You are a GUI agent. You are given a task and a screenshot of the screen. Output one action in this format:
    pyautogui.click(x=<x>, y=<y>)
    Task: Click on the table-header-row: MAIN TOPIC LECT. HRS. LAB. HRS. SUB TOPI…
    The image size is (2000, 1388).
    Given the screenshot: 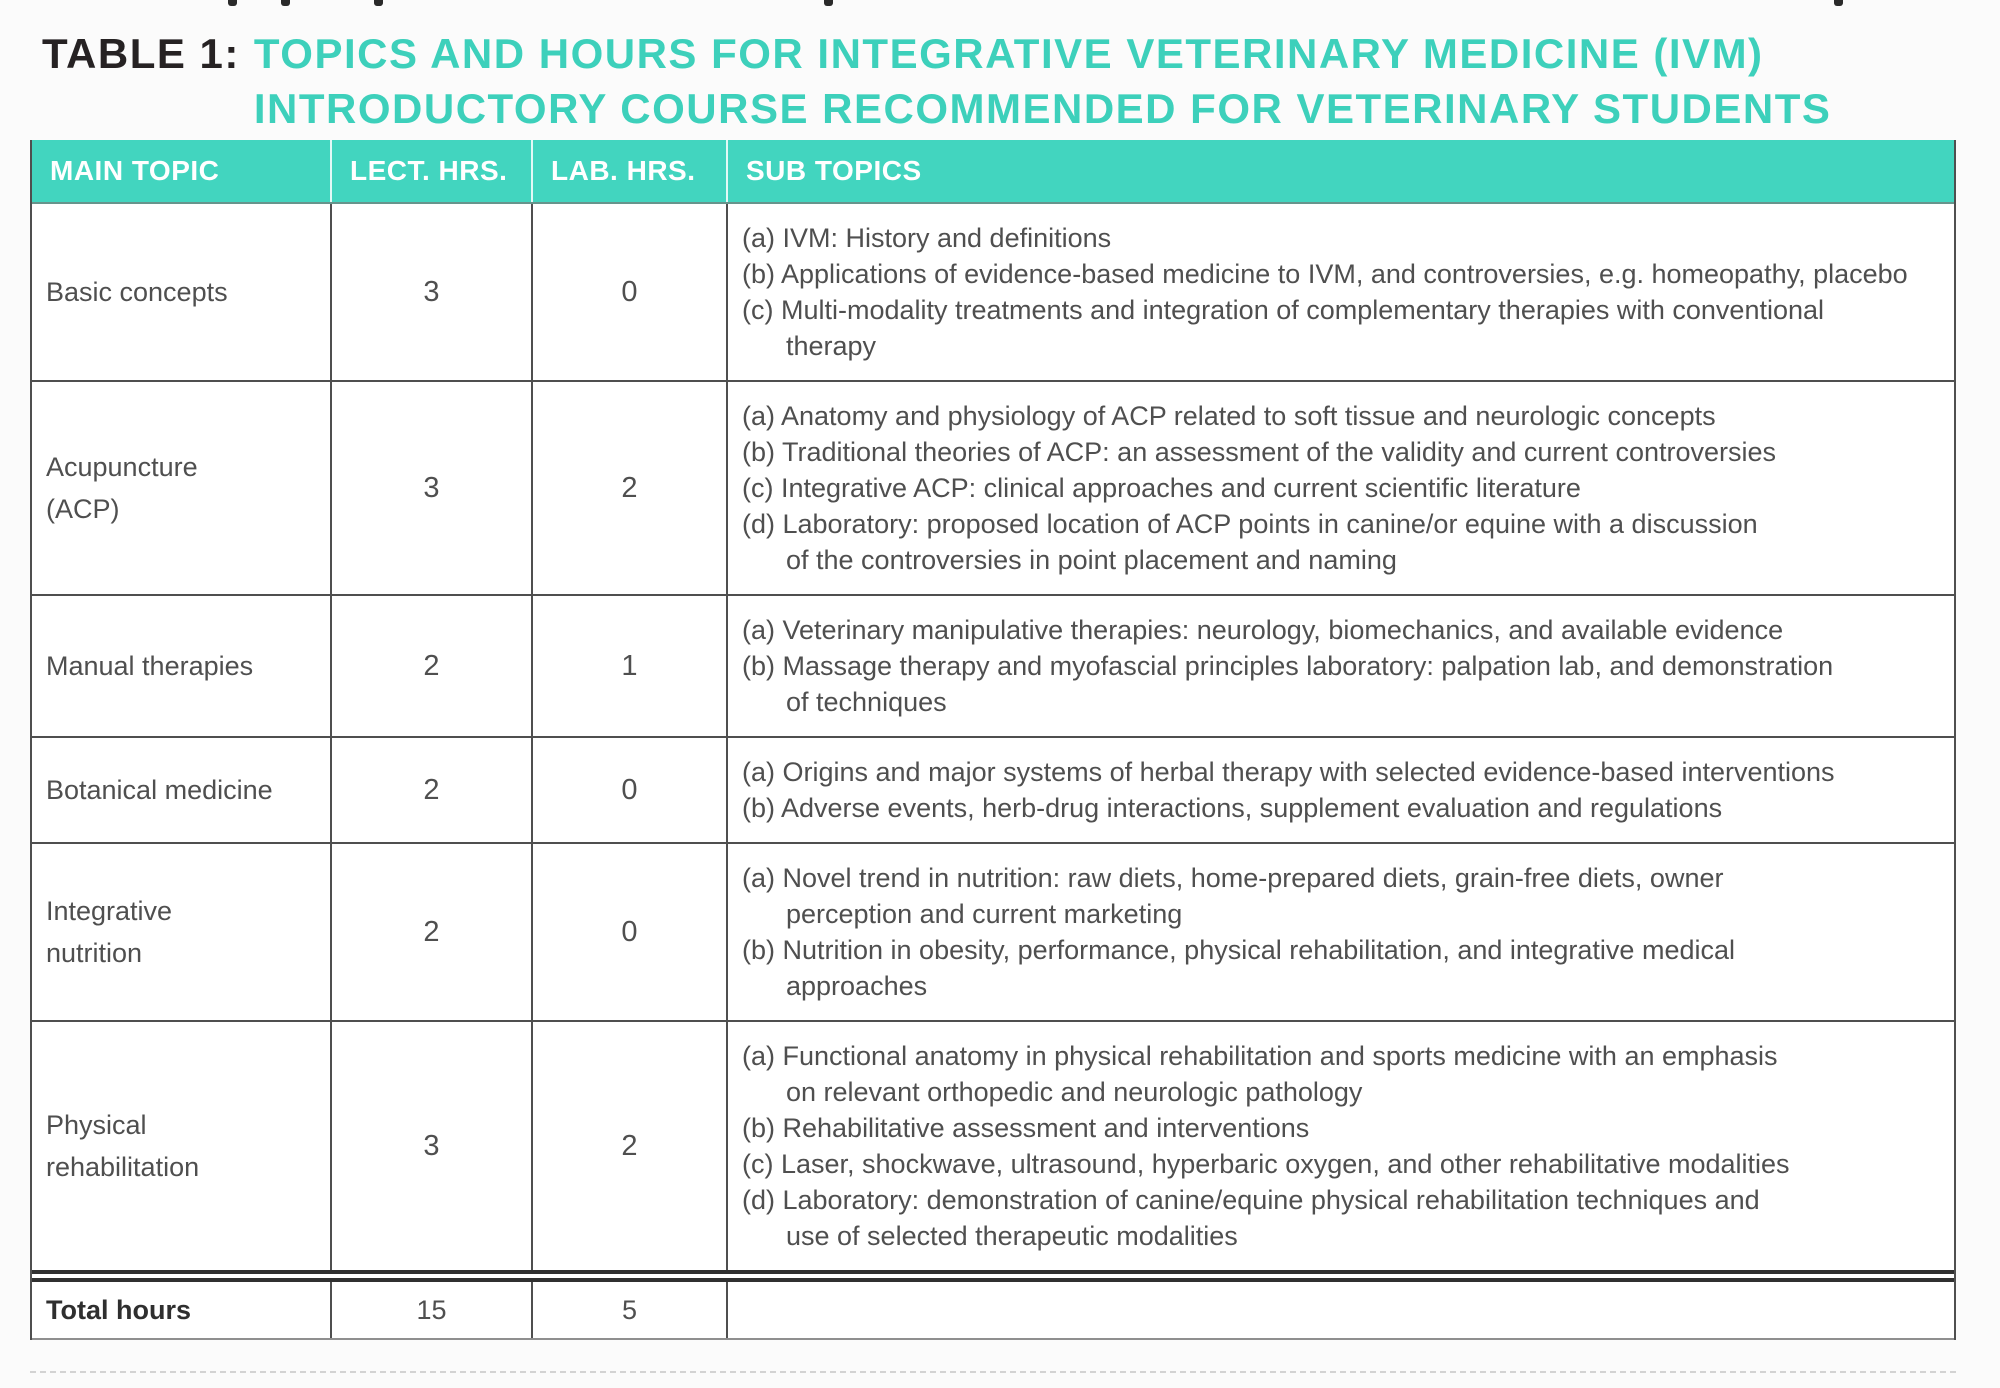 What is the action you would take?
    pyautogui.click(x=993, y=172)
    